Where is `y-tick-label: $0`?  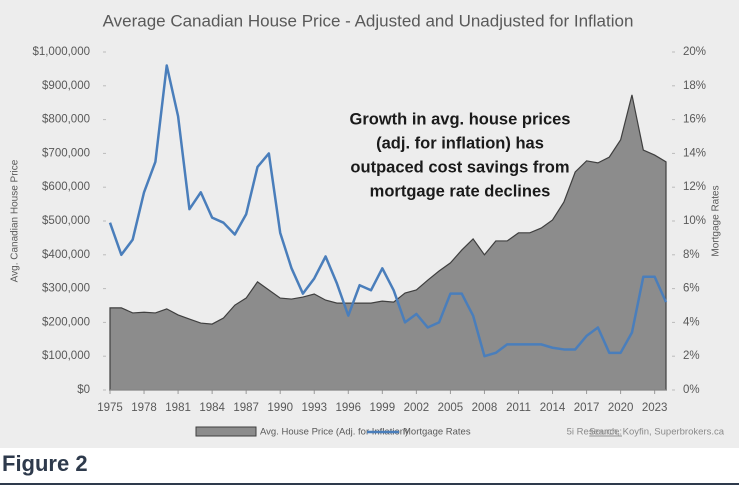
y-tick-label: $0 is located at coordinates (83, 390).